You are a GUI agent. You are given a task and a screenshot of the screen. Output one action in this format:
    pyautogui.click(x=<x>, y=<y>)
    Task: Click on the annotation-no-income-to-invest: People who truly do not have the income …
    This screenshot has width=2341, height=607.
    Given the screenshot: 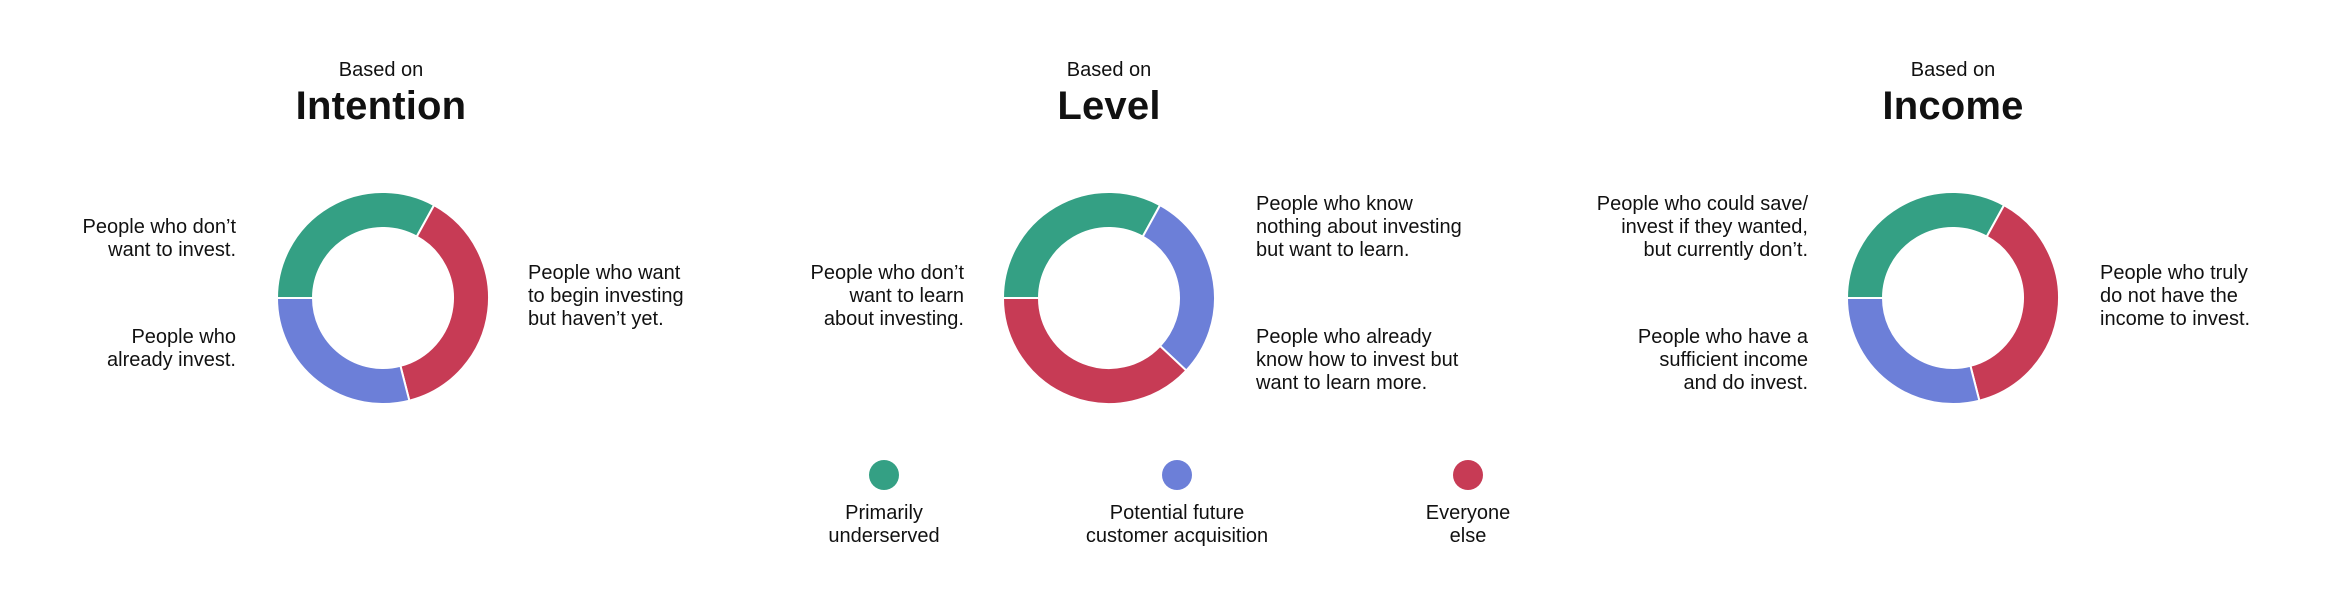 What is the action you would take?
    pyautogui.click(x=2175, y=296)
    